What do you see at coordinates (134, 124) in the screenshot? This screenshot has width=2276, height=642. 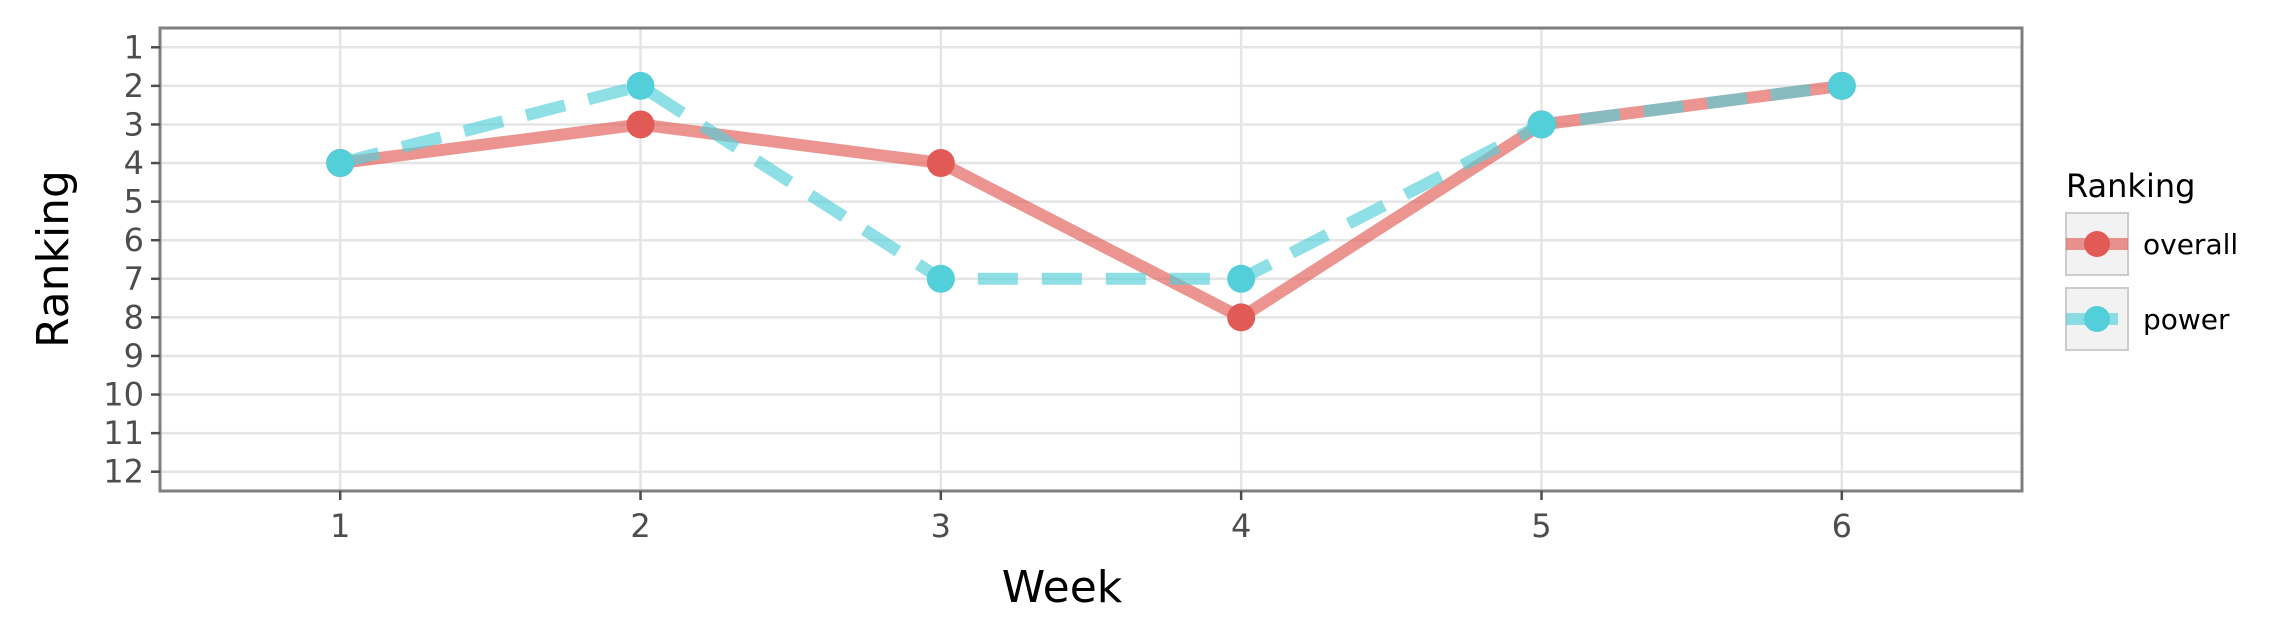 I see `y-tick-label: 3` at bounding box center [134, 124].